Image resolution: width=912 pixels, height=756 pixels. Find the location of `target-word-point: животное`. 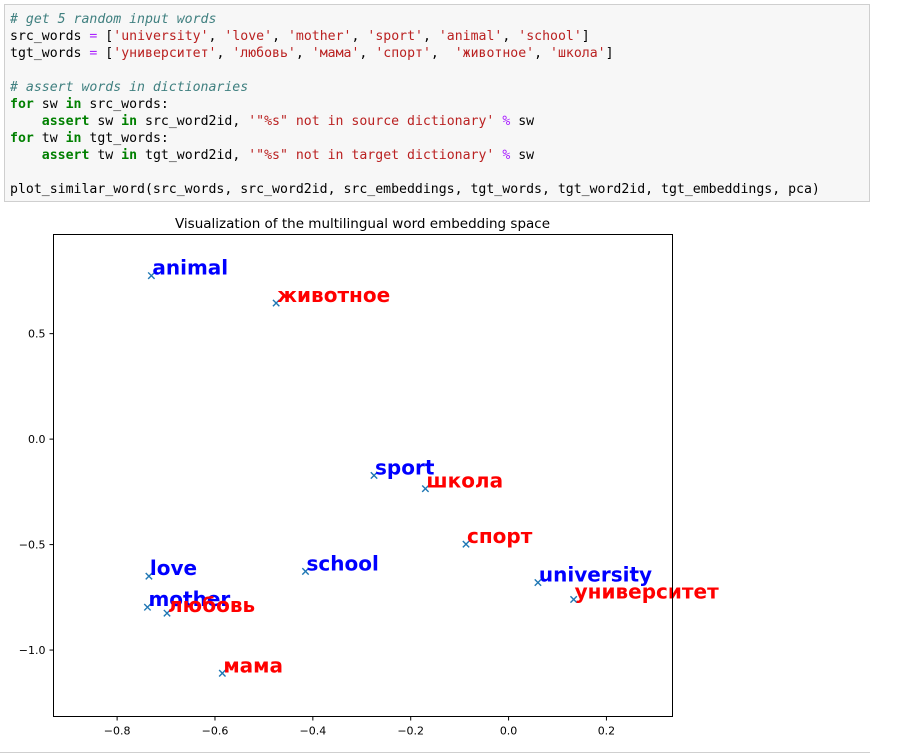

target-word-point: животное is located at coordinates (331, 295).